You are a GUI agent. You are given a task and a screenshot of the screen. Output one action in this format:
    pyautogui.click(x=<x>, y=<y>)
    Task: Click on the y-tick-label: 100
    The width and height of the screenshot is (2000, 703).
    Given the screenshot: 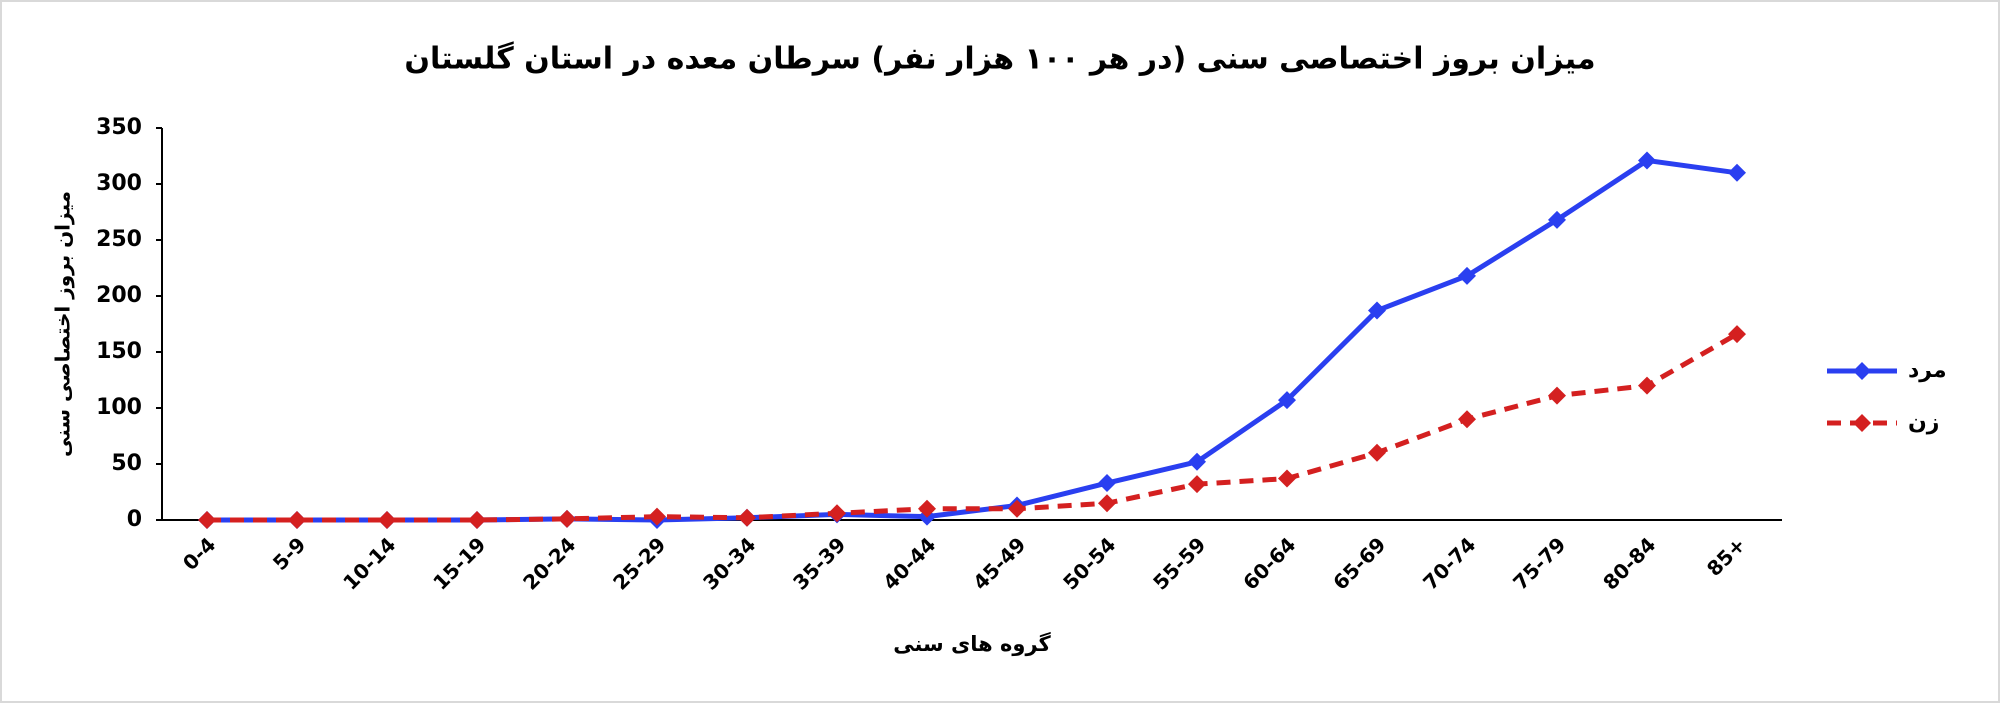 What is the action you would take?
    pyautogui.click(x=119, y=407)
    